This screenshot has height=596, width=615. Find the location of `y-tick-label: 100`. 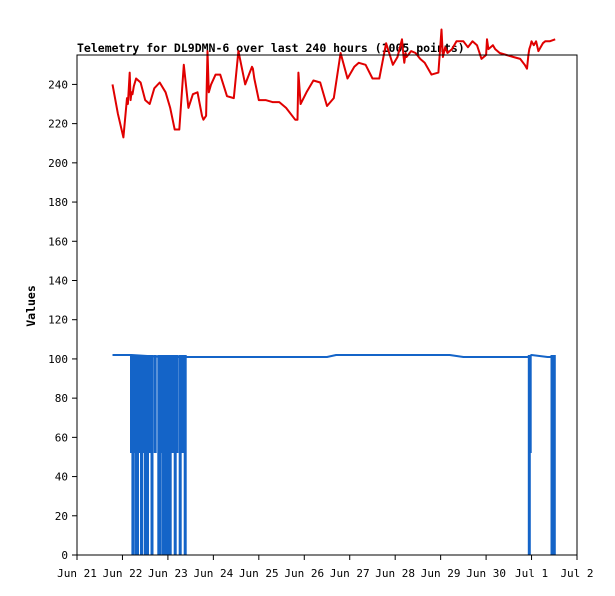

y-tick-label: 100 is located at coordinates (58, 359).